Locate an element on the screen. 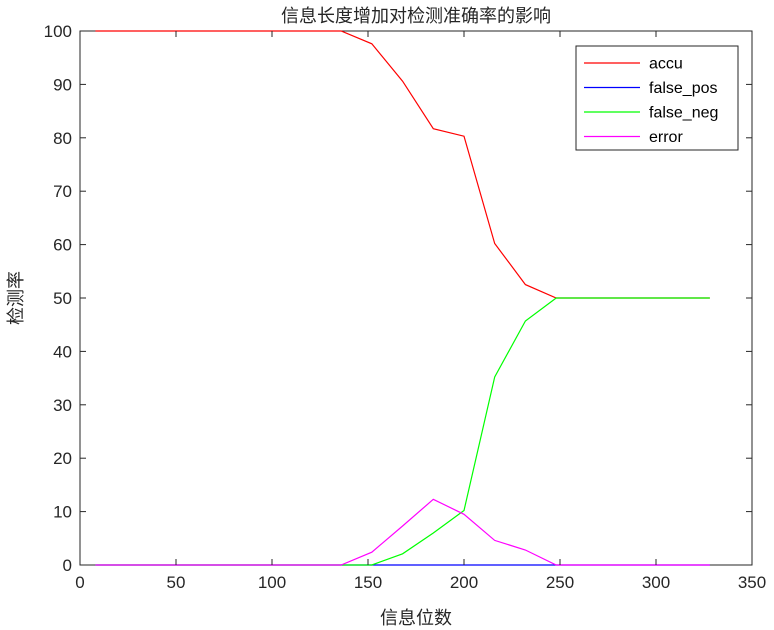 The width and height of the screenshot is (774, 630). legend-label-false-pos: false_pos is located at coordinates (683, 88).